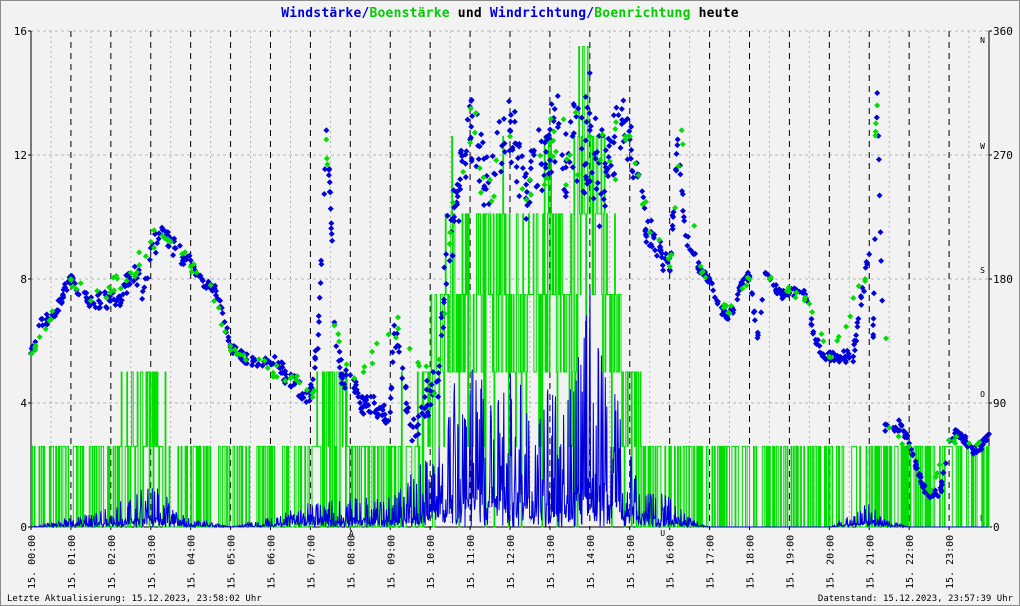 This screenshot has height=606, width=1020. What do you see at coordinates (982, 146) in the screenshot?
I see `compass-label: W` at bounding box center [982, 146].